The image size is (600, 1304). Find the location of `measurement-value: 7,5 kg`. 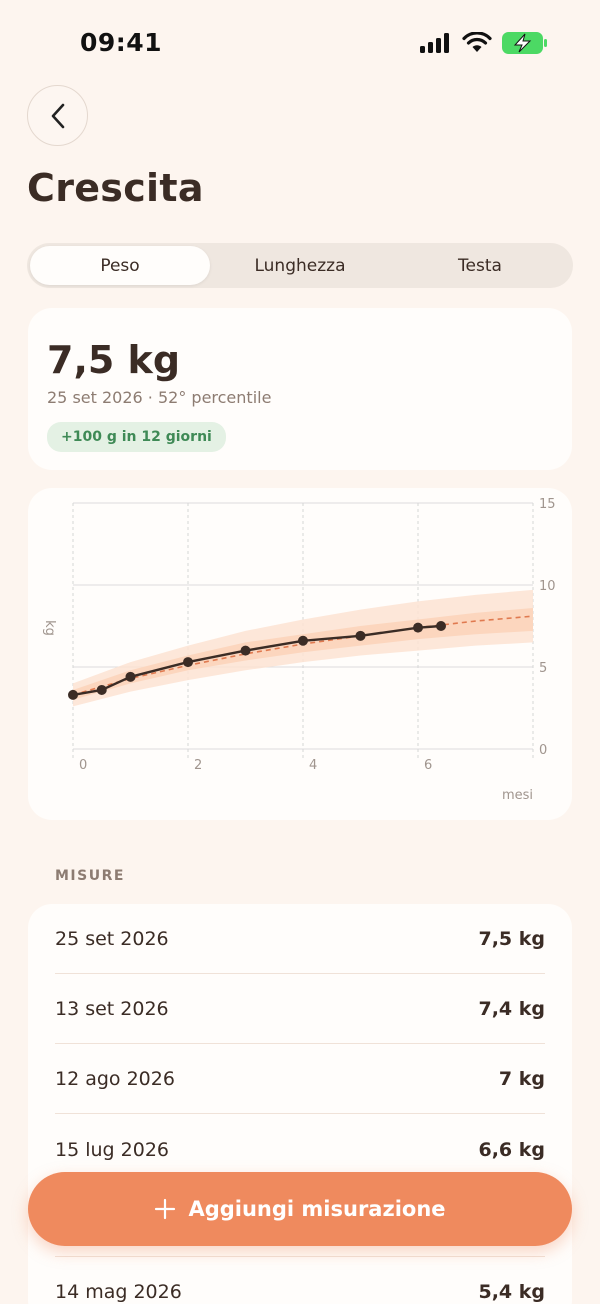

measurement-value: 7,5 kg is located at coordinates (511, 938).